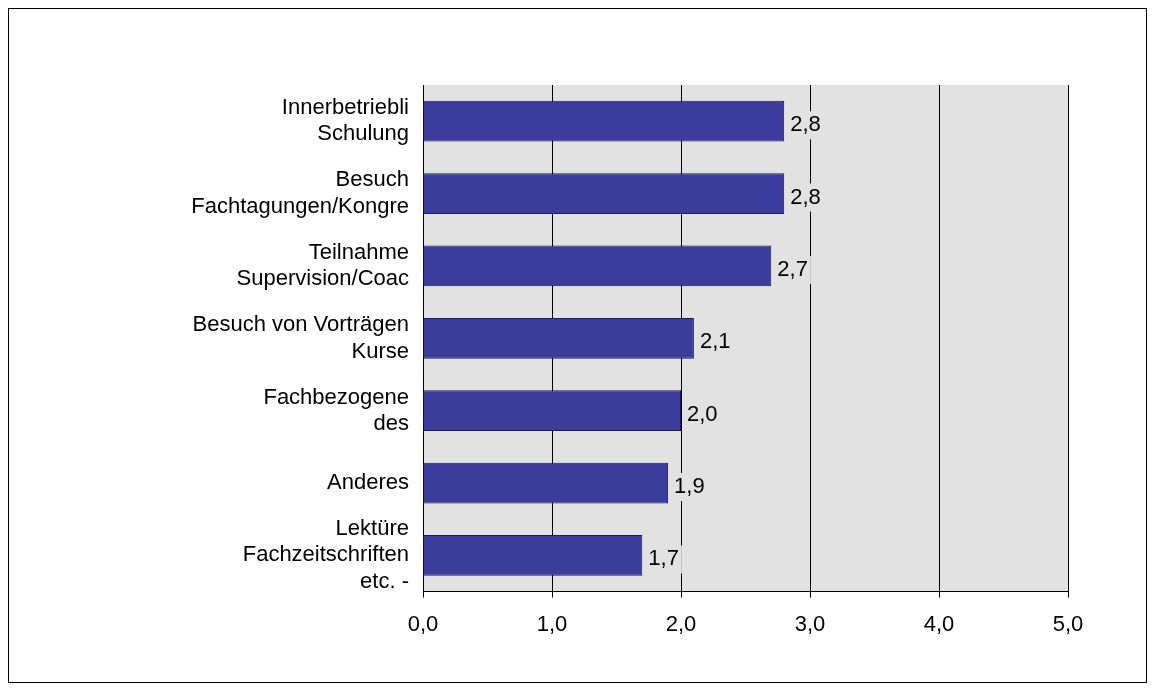 The width and height of the screenshot is (1157, 693). I want to click on x-tick-label: 0,0, so click(423, 623).